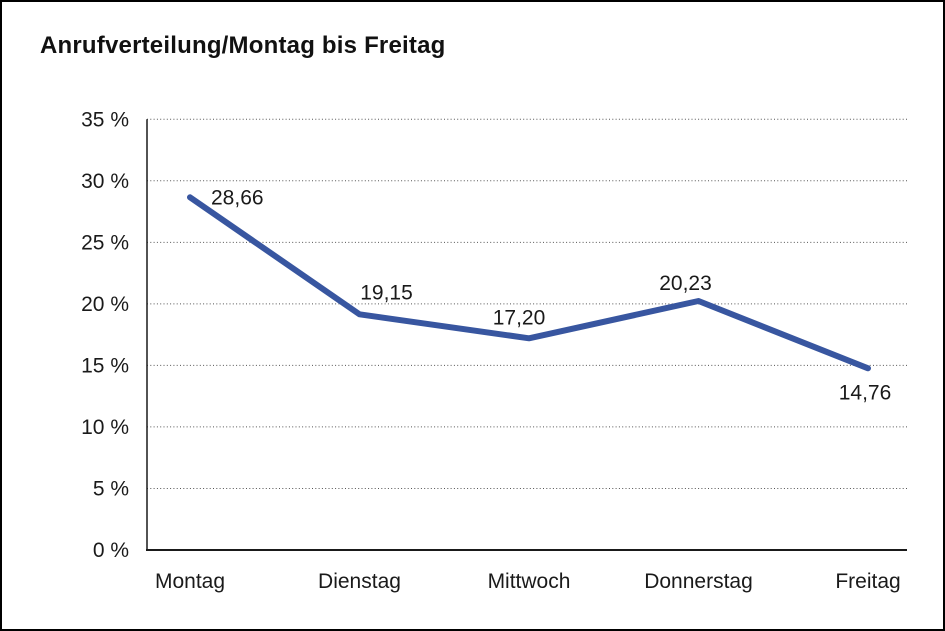 The width and height of the screenshot is (945, 631). I want to click on y-tick-label: 15 %, so click(105, 365).